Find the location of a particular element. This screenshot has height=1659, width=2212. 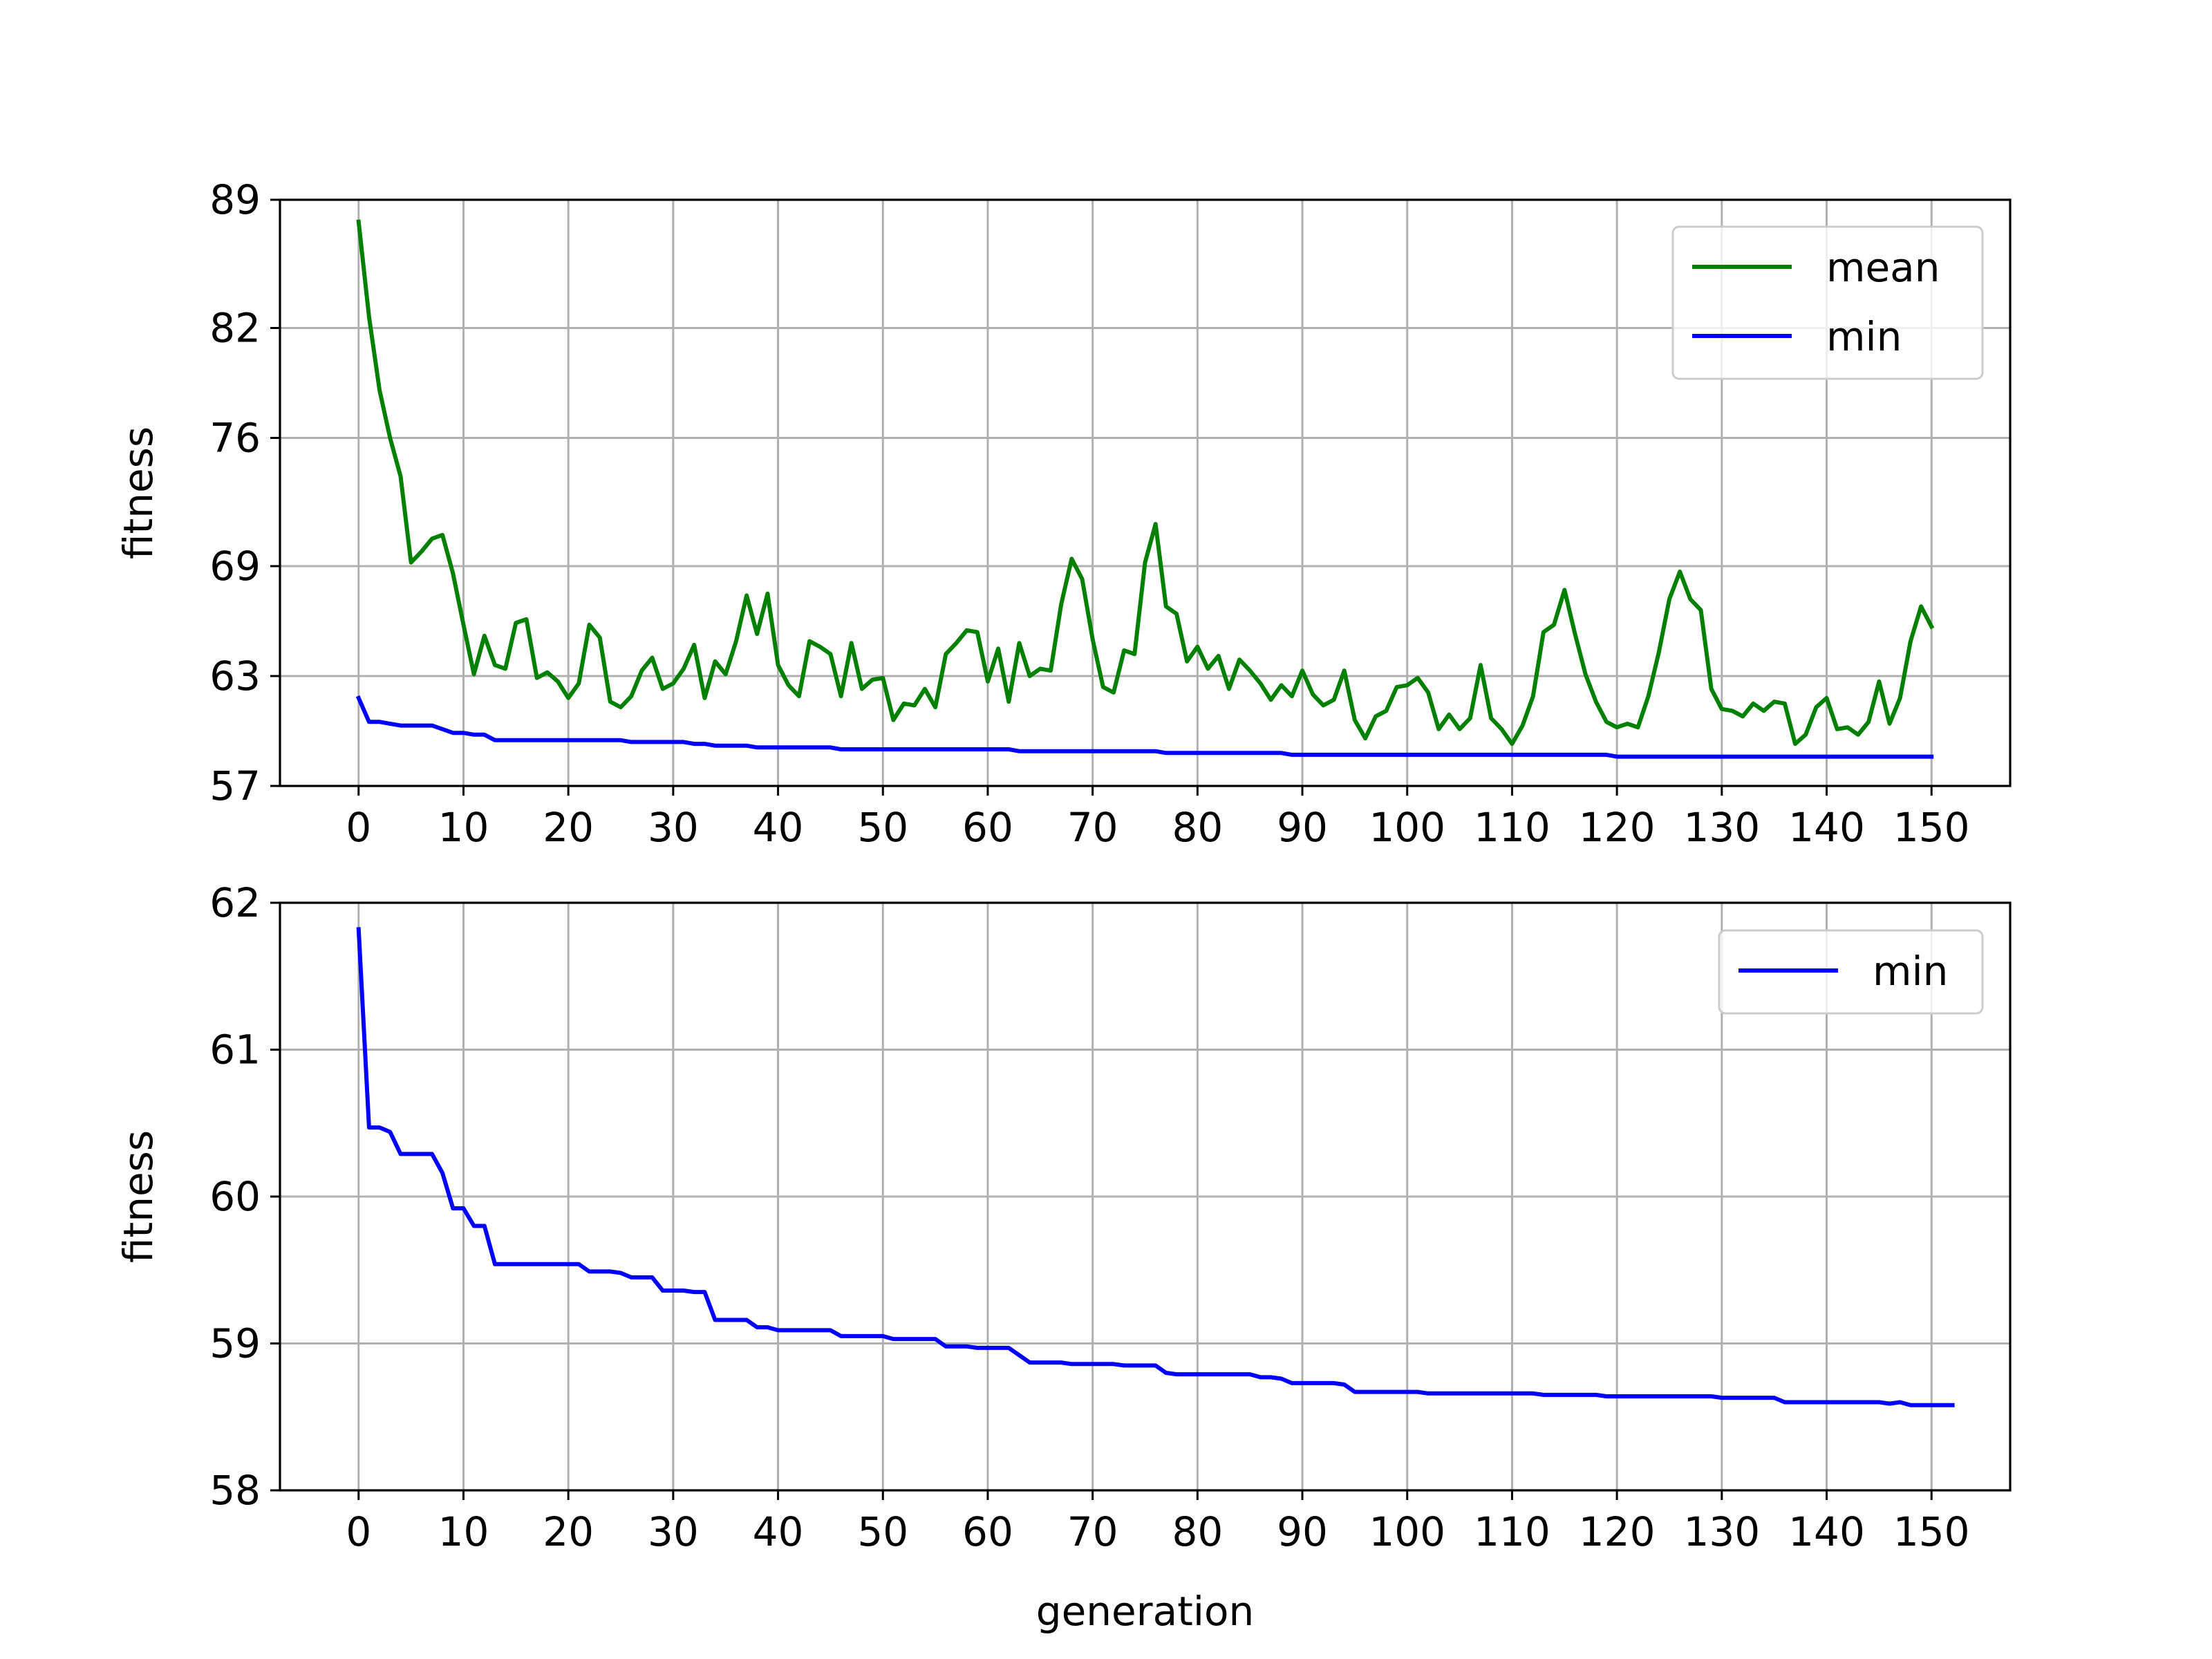

y-tick-label: 57 is located at coordinates (235, 786).